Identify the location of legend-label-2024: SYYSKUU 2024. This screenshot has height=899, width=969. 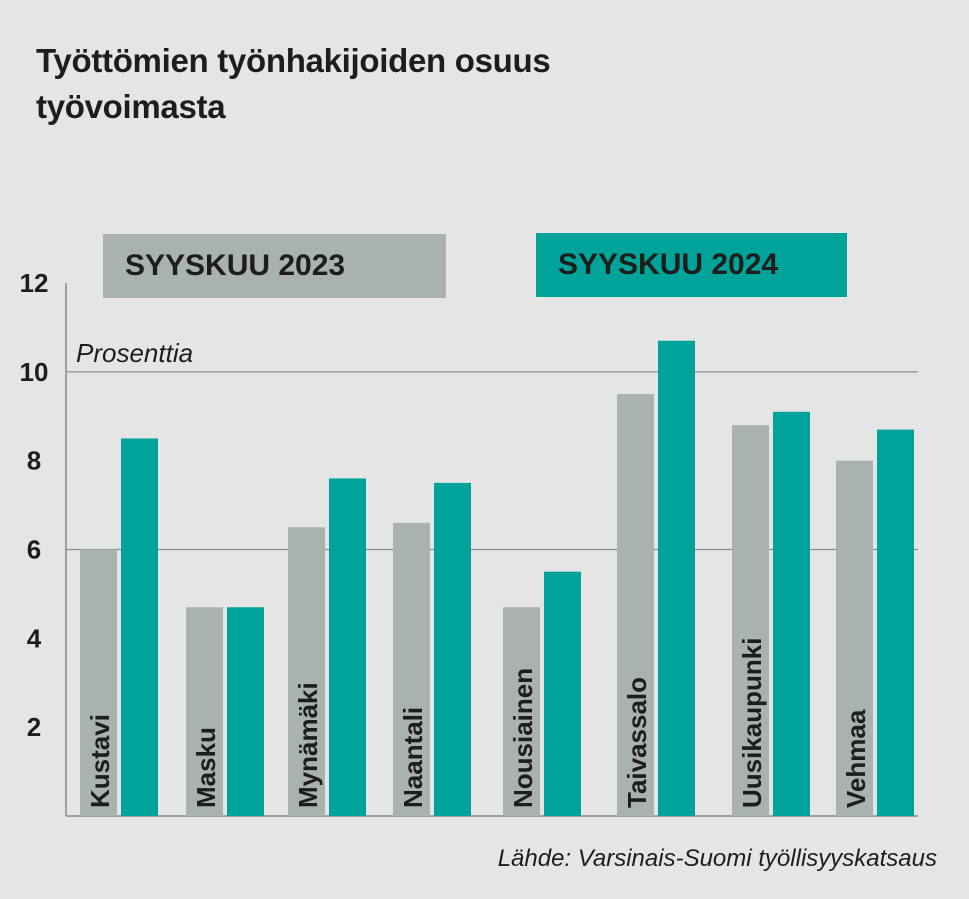
(668, 264).